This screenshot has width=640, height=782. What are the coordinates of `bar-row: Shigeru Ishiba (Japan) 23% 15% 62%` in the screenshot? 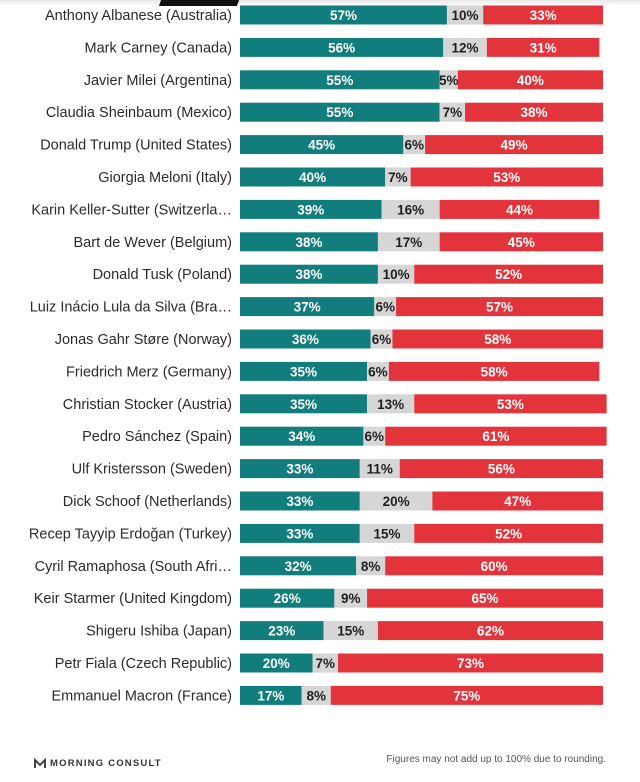 It's located at (344, 631).